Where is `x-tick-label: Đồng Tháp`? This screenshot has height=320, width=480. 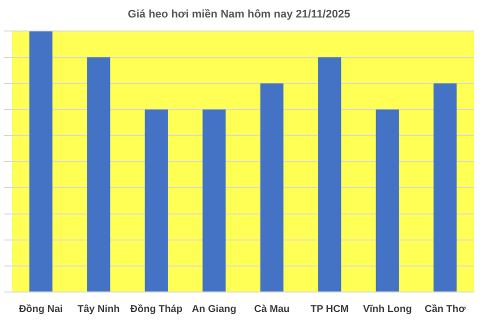
x-tick-label: Đồng Tháp is located at coordinates (156, 309).